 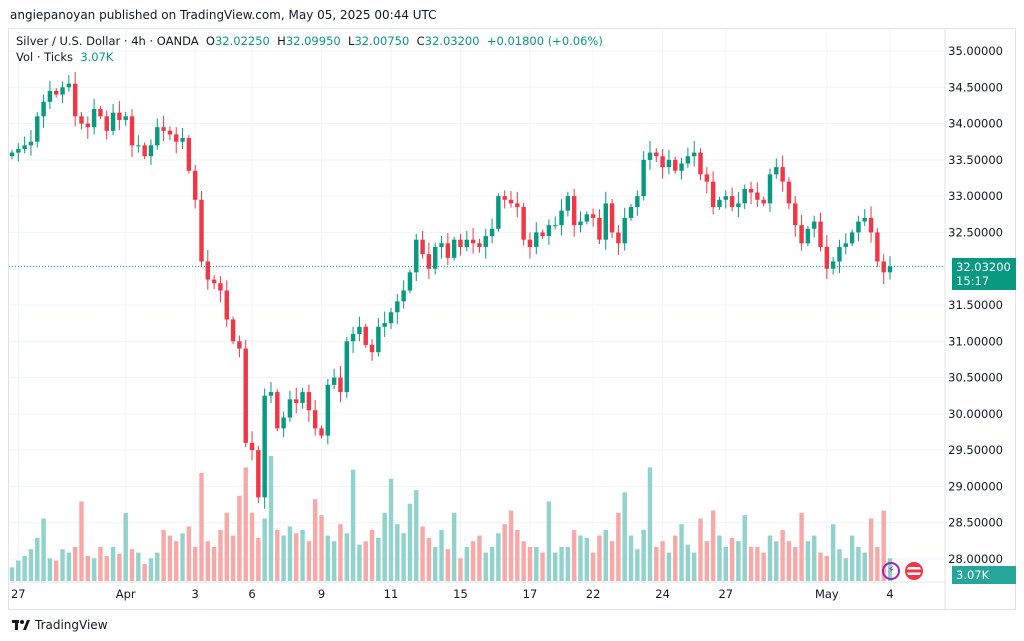 I want to click on volume-title: Vol · Ticks, so click(x=45, y=57).